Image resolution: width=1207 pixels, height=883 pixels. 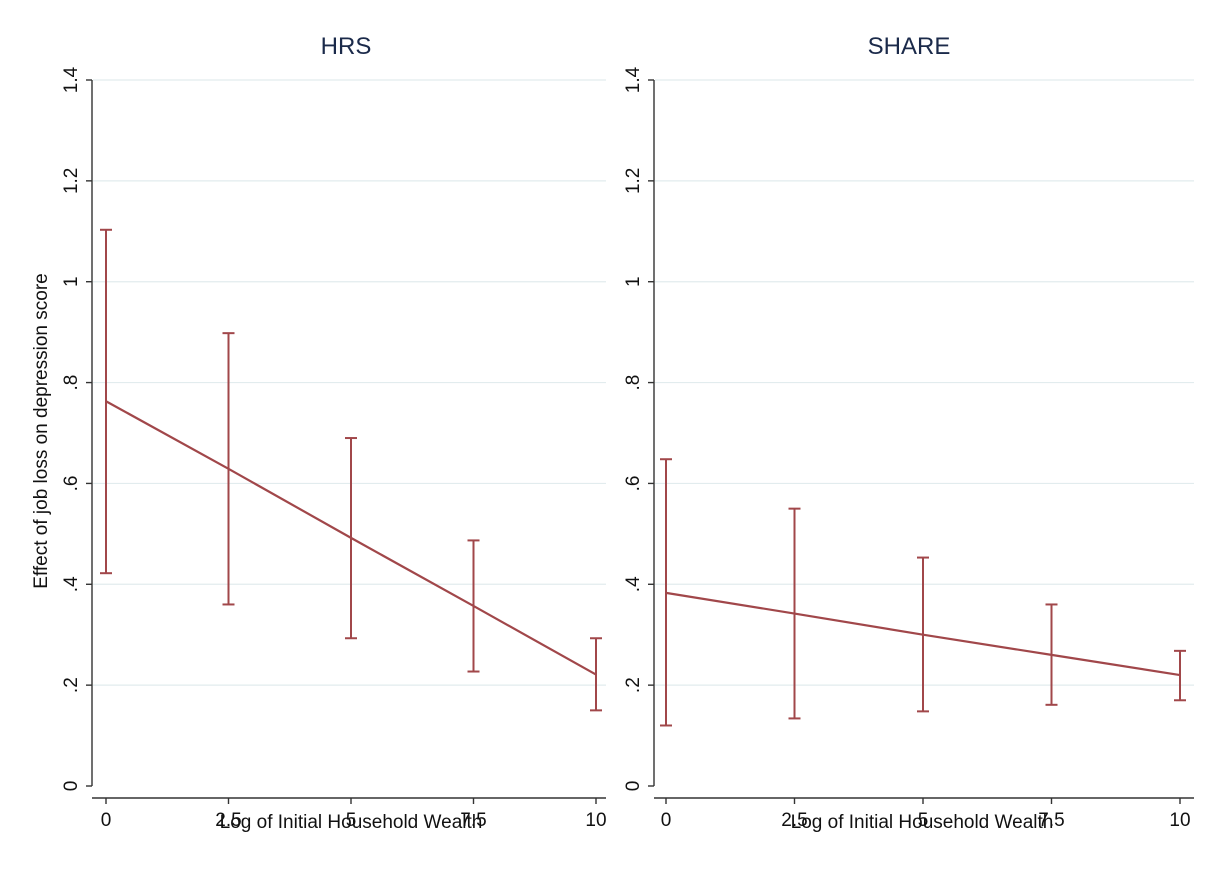 I want to click on y-axis-title: Effect of job loss on depression score, so click(x=41, y=430).